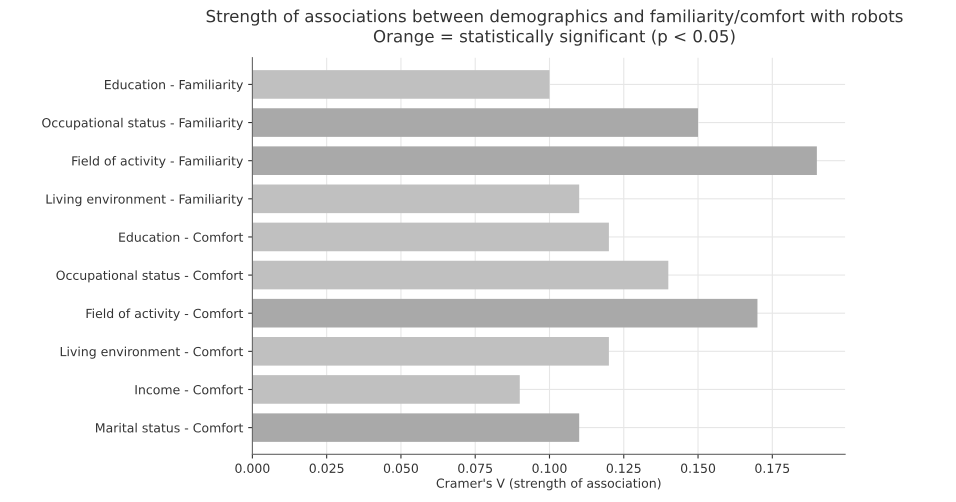 The height and width of the screenshot is (502, 956). I want to click on y-tick-label: Education - Familiarity, so click(174, 86).